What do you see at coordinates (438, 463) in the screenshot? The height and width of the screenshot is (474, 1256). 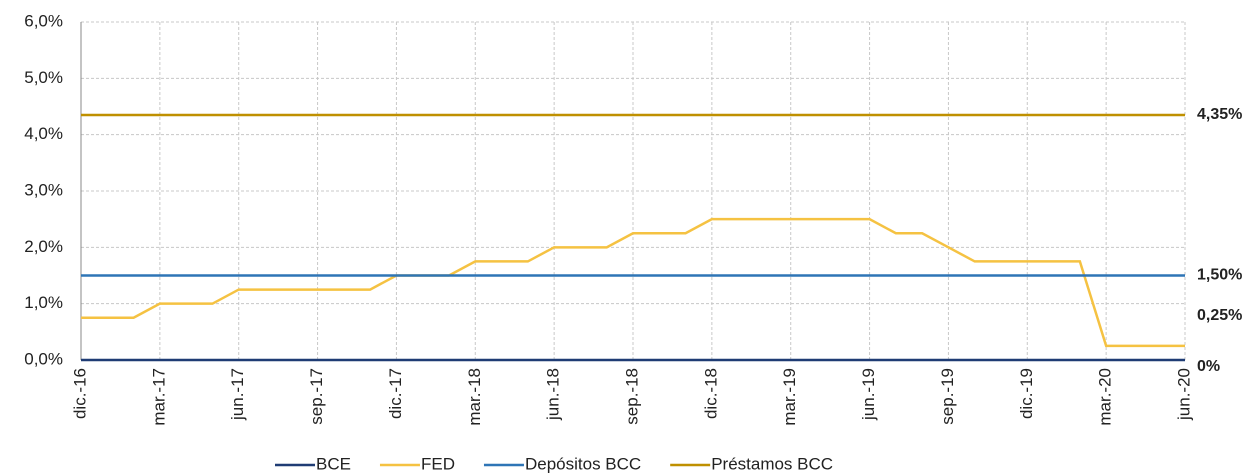 I see `legend-label: FED` at bounding box center [438, 463].